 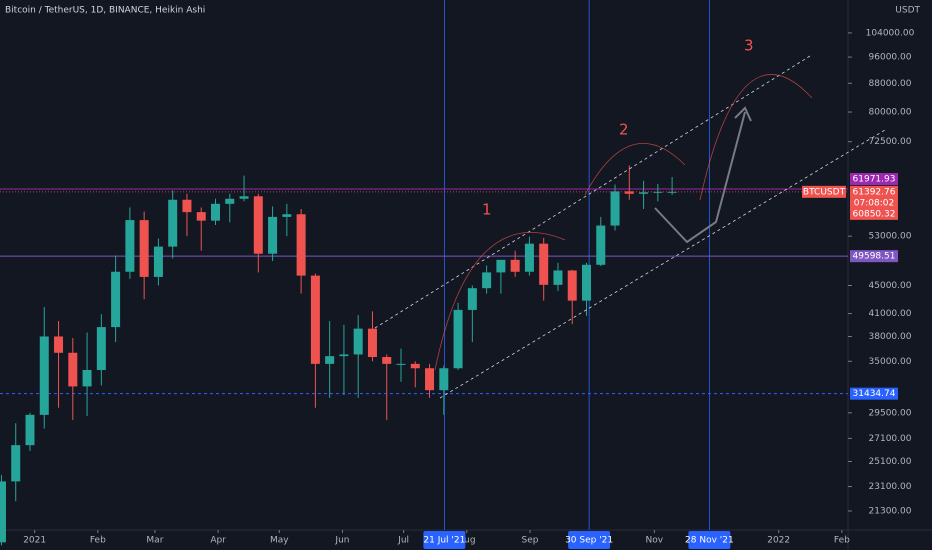 What do you see at coordinates (824, 192) in the screenshot?
I see `symbol-tag-label: BTCUSDT` at bounding box center [824, 192].